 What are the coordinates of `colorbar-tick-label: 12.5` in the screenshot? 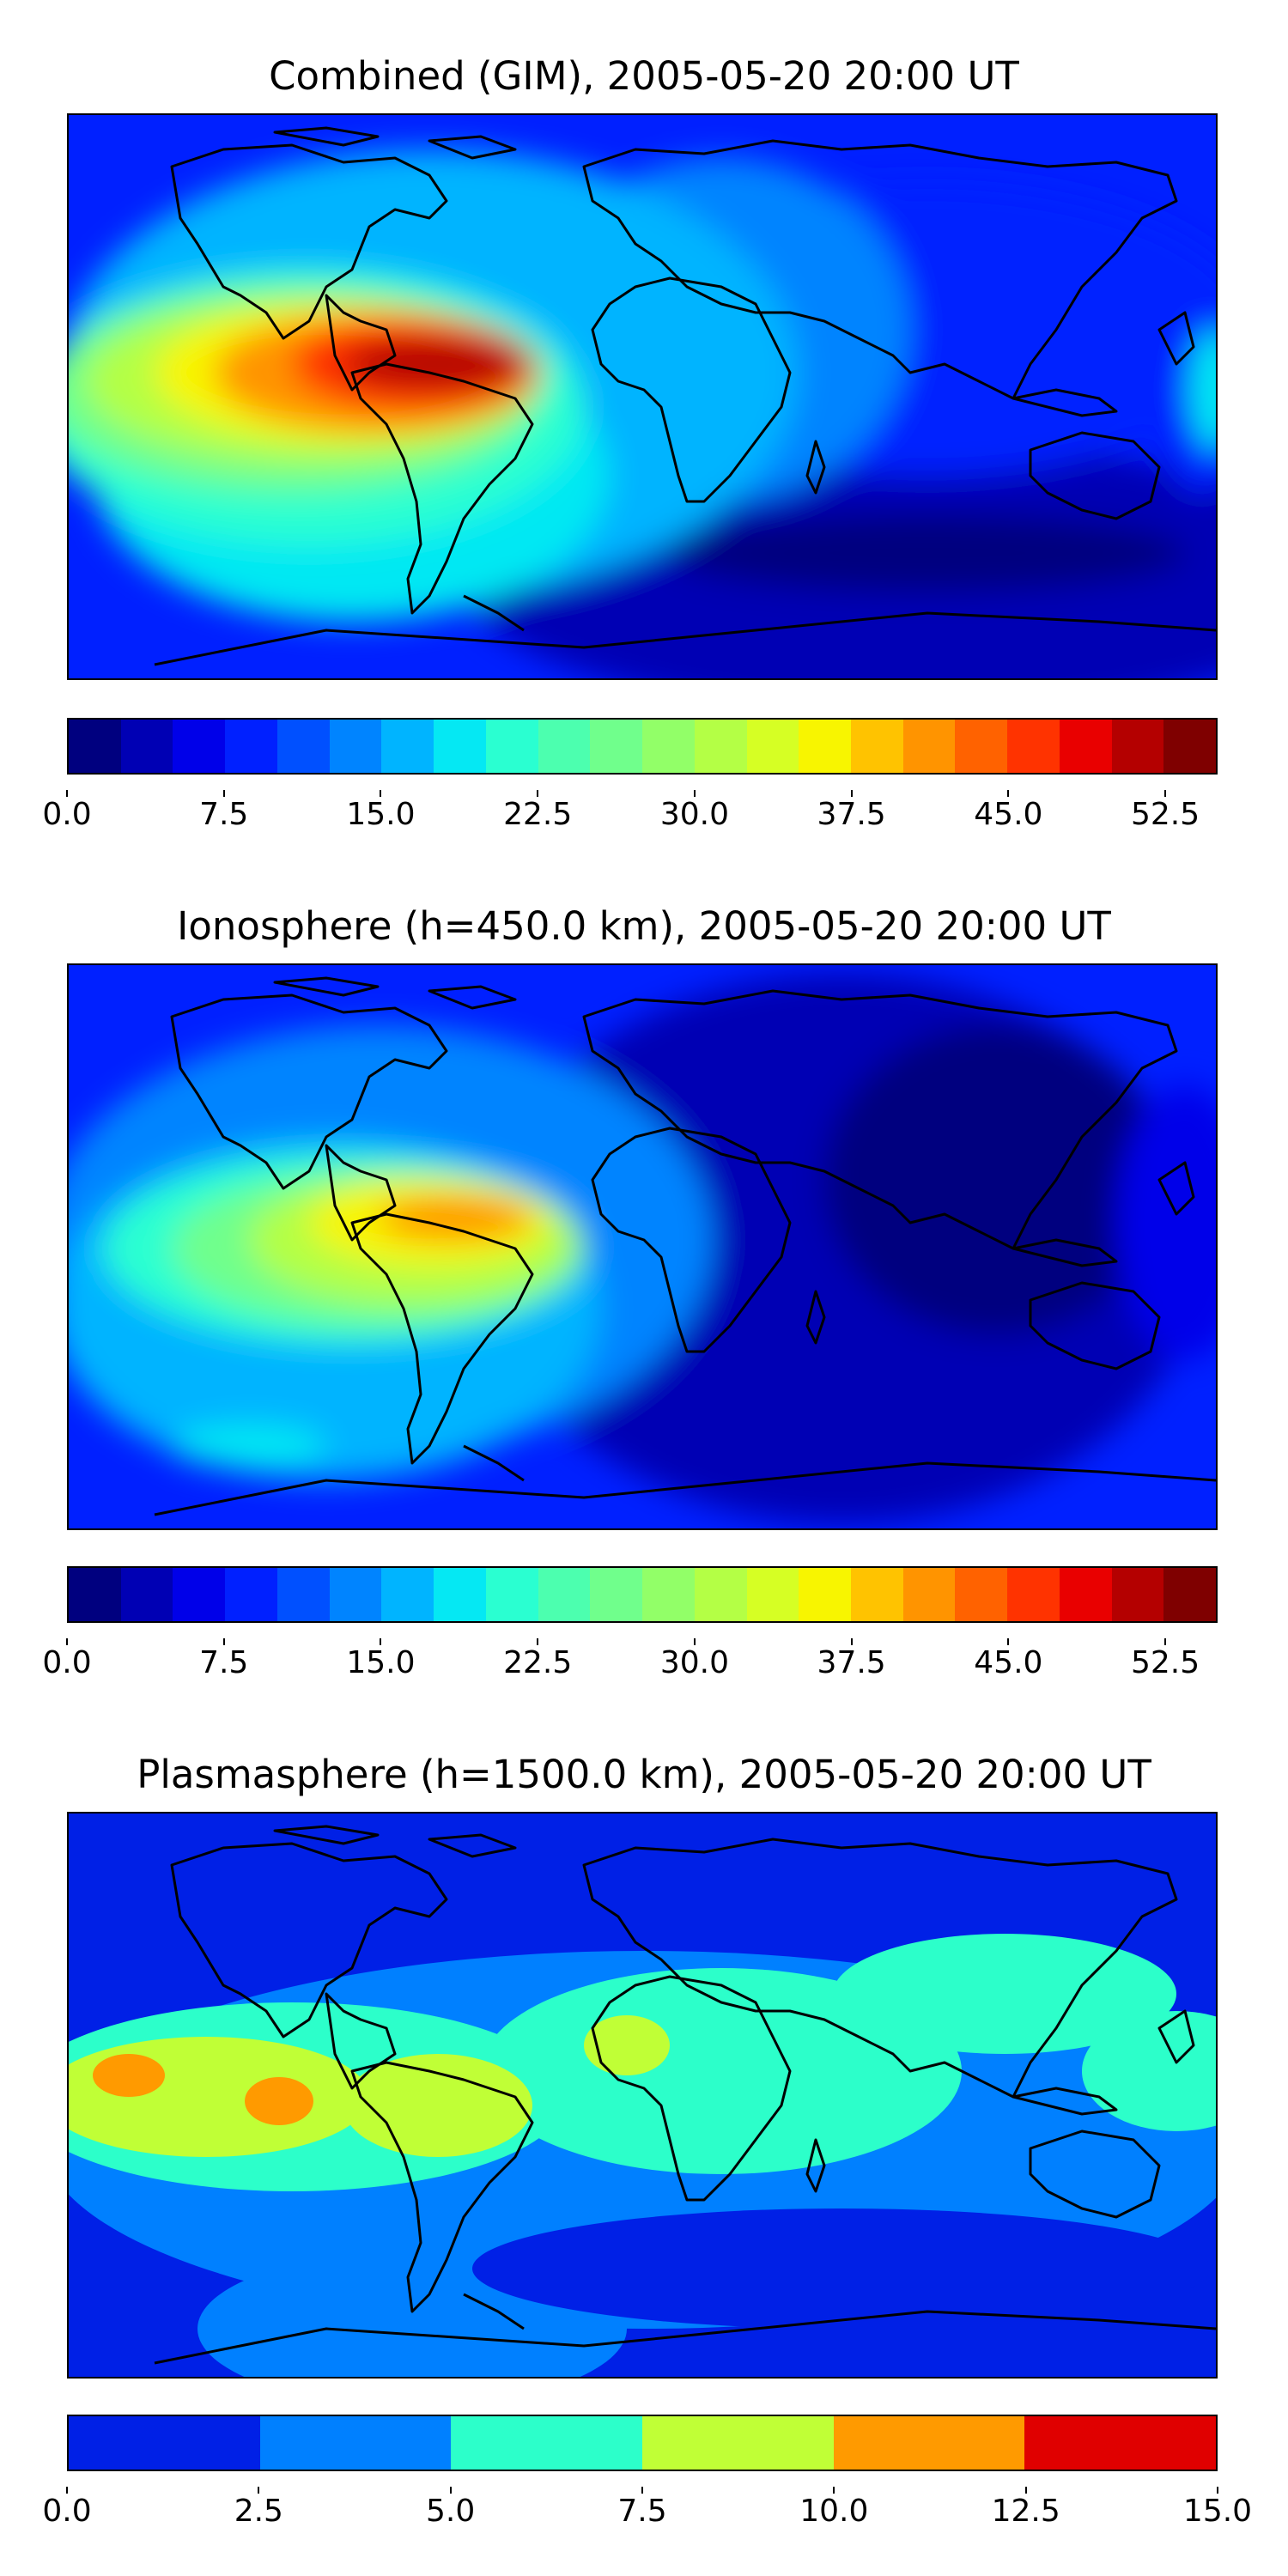 It's located at (1025, 2511).